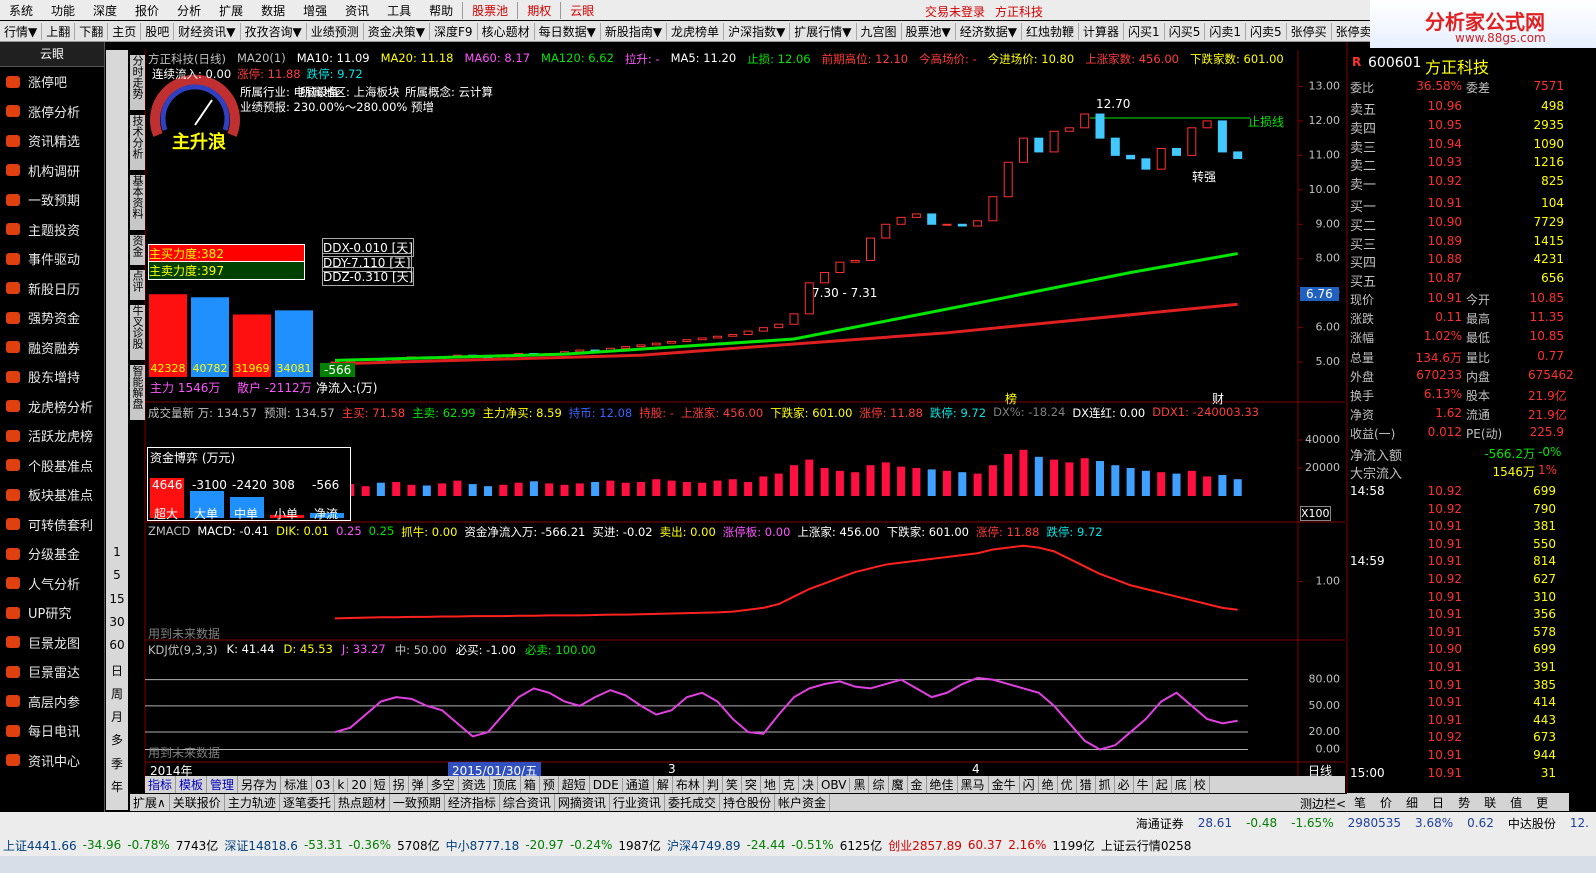 This screenshot has width=1596, height=873. I want to click on sidebar-item: 主题投资, so click(52, 230).